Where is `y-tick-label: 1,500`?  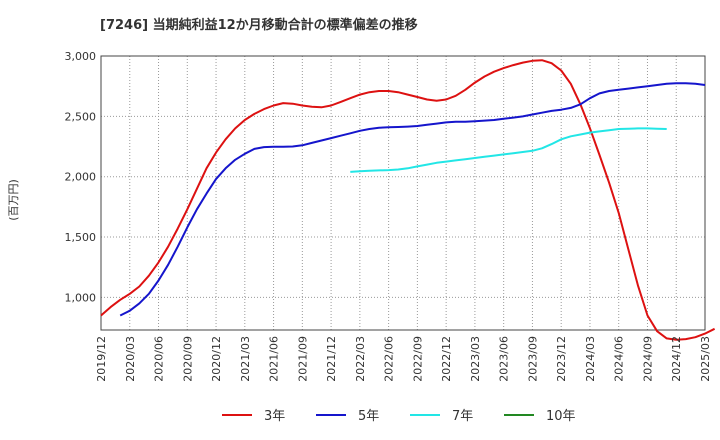
y-tick-label: 1,500 is located at coordinates (81, 237).